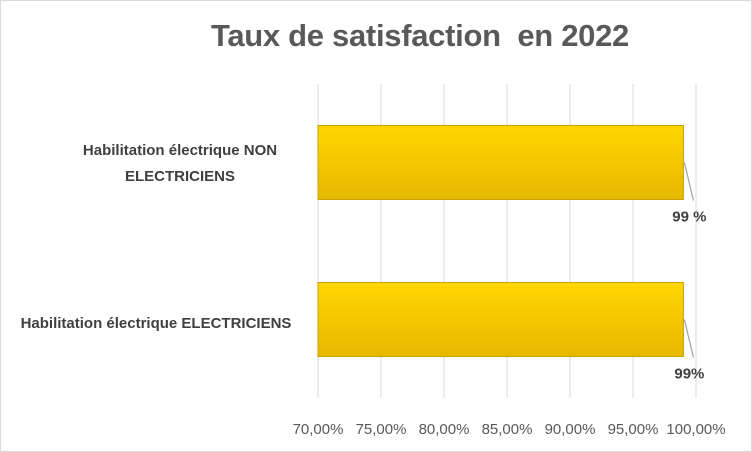  Describe the element at coordinates (318, 429) in the screenshot. I see `x-tick-label: 70,00%` at that location.